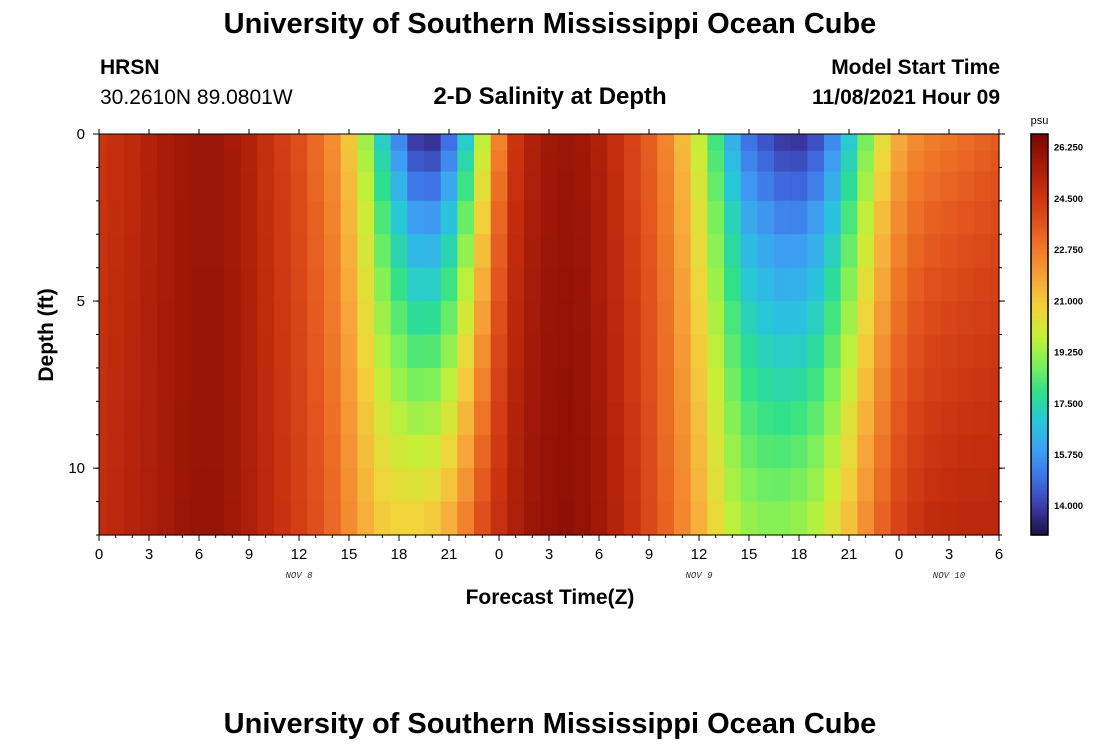  Describe the element at coordinates (199, 554) in the screenshot. I see `x-tick-label: 6` at that location.